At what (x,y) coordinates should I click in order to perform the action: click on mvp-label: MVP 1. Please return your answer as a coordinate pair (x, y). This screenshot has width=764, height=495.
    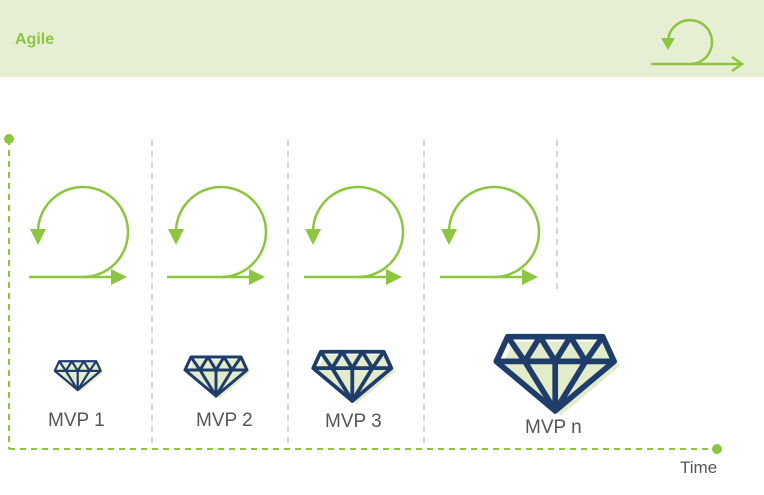
    Looking at the image, I should click on (76, 420).